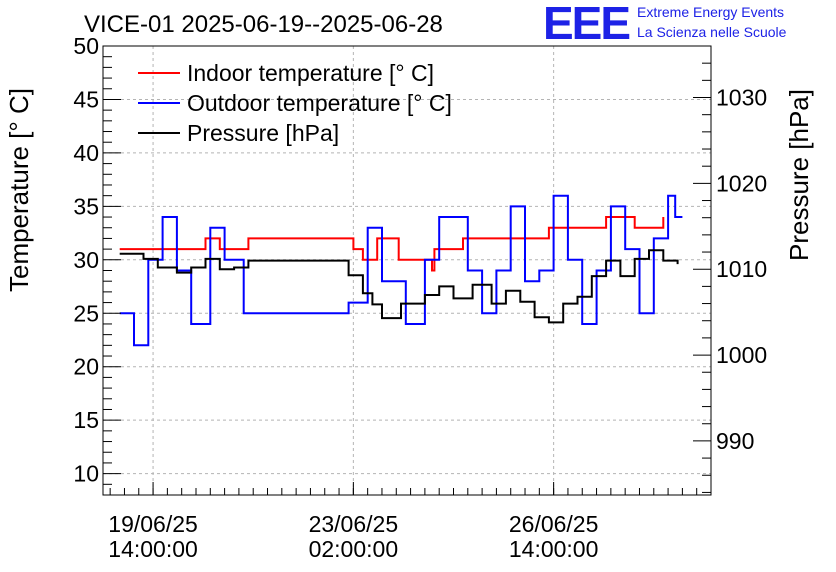  What do you see at coordinates (86, 153) in the screenshot?
I see `y-tick-label: 40` at bounding box center [86, 153].